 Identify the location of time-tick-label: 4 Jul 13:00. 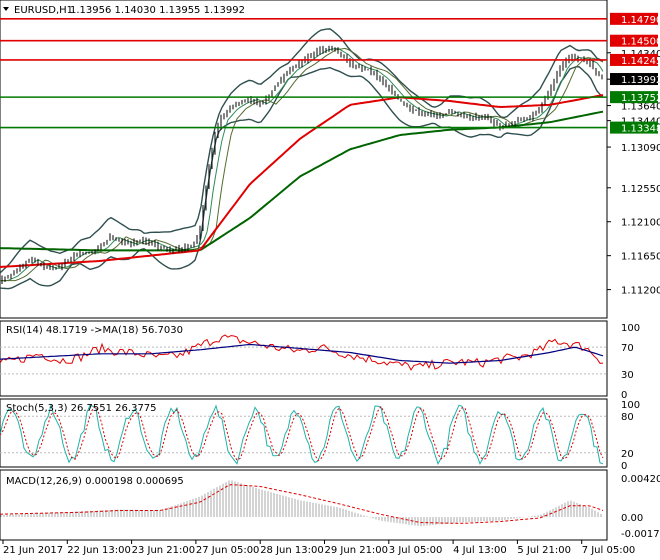
(480, 550).